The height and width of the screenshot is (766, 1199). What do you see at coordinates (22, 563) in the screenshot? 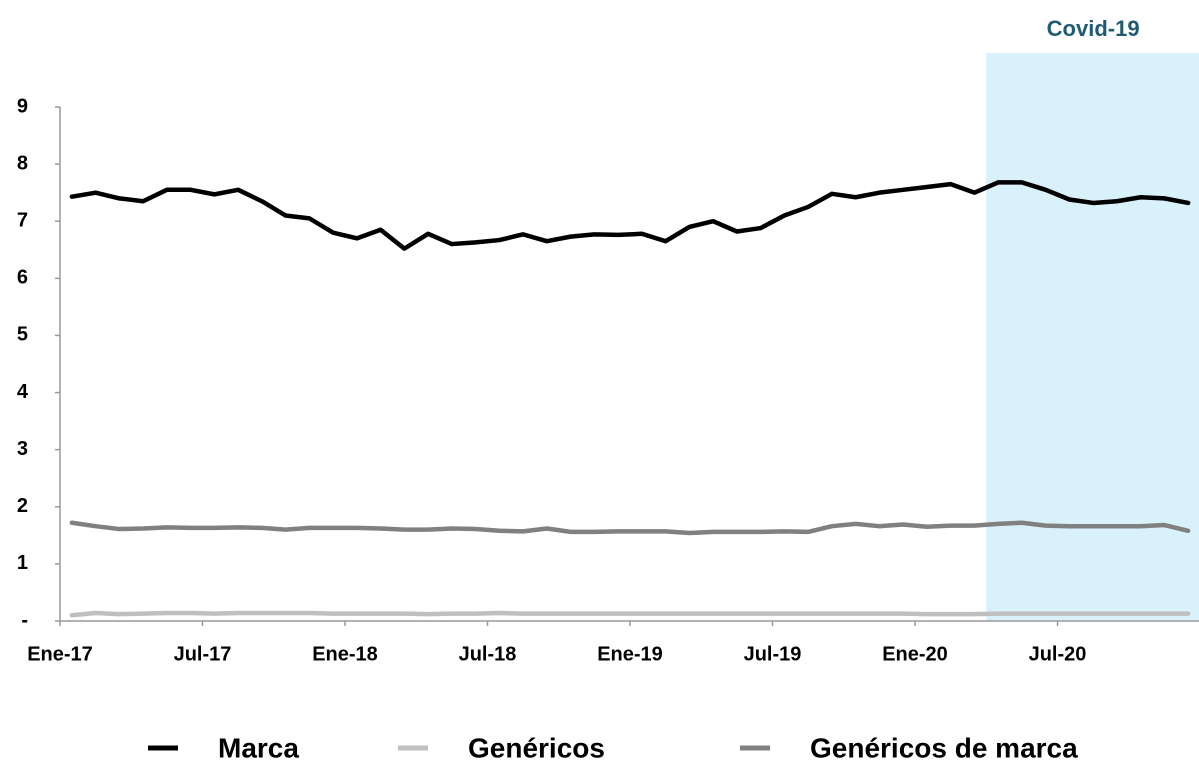
I see `y-tick-label: 1` at bounding box center [22, 563].